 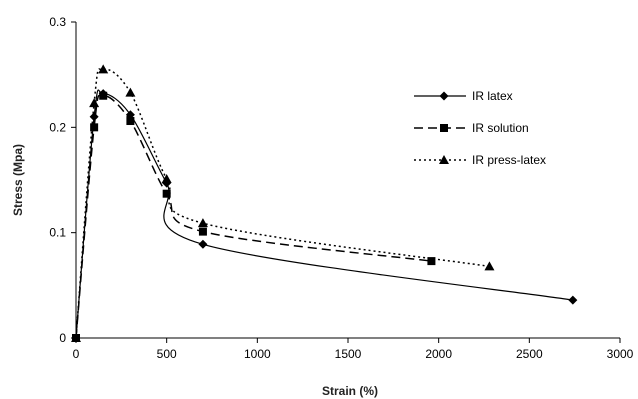 What do you see at coordinates (62, 338) in the screenshot?
I see `y-tick-label: 0` at bounding box center [62, 338].